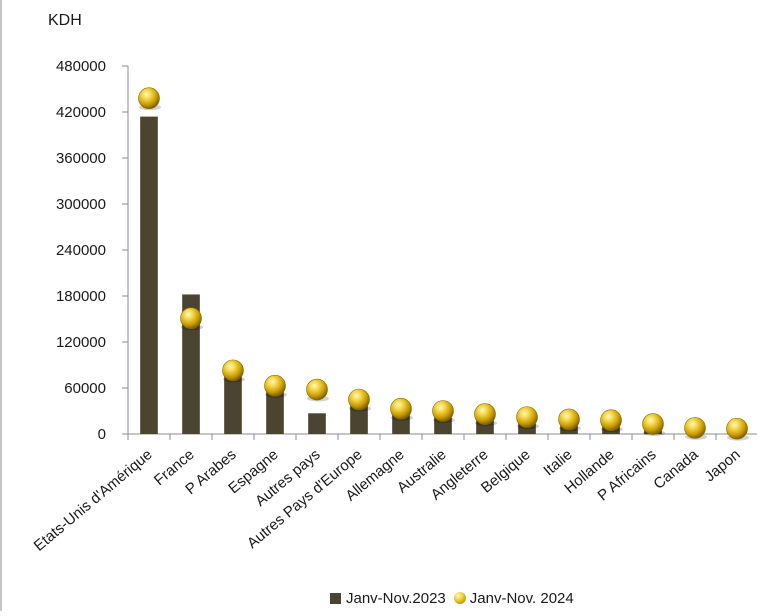  What do you see at coordinates (459, 598) in the screenshot?
I see `legend-swatch-2024` at bounding box center [459, 598].